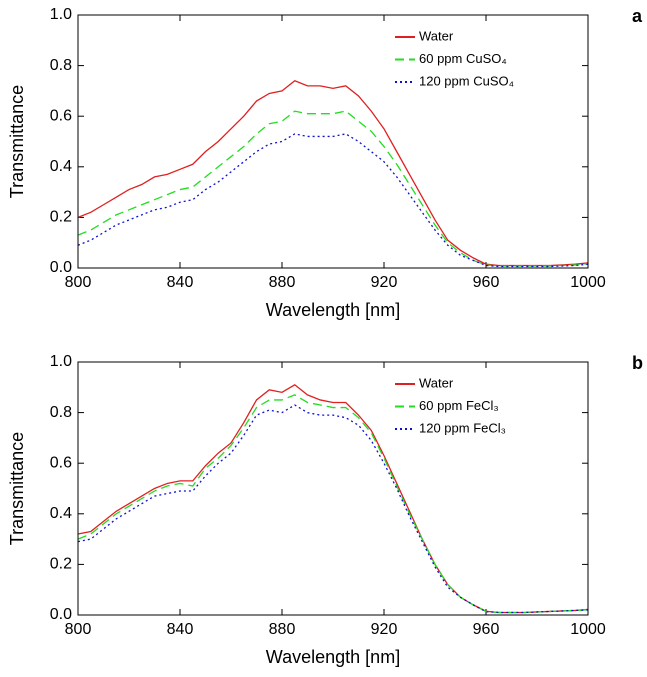 The width and height of the screenshot is (647, 677). I want to click on legend-label: 60 ppm FeCl₃, so click(459, 405).